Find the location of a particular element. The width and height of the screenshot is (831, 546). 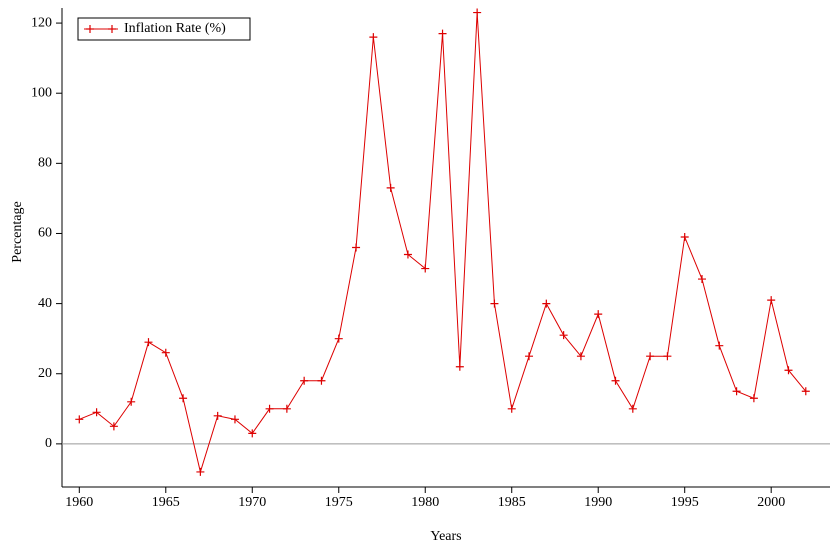

y-tick-label: 60 is located at coordinates (45, 233).